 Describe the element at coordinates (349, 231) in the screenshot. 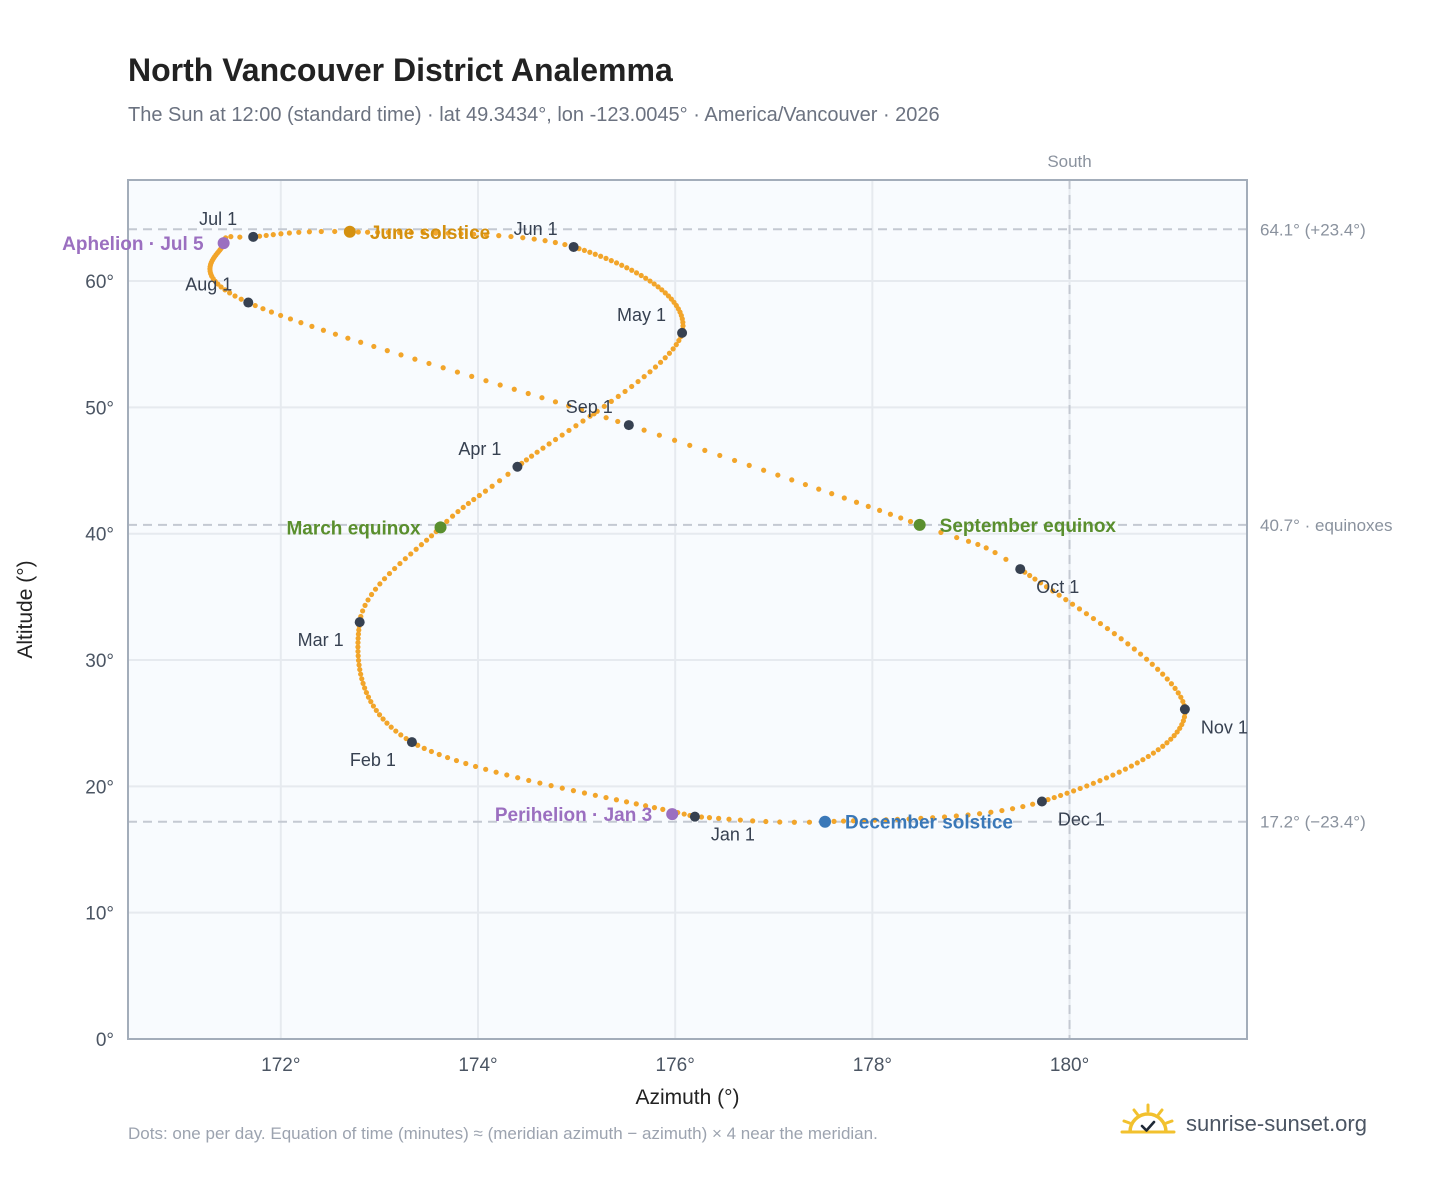

I see `event-marker` at that location.